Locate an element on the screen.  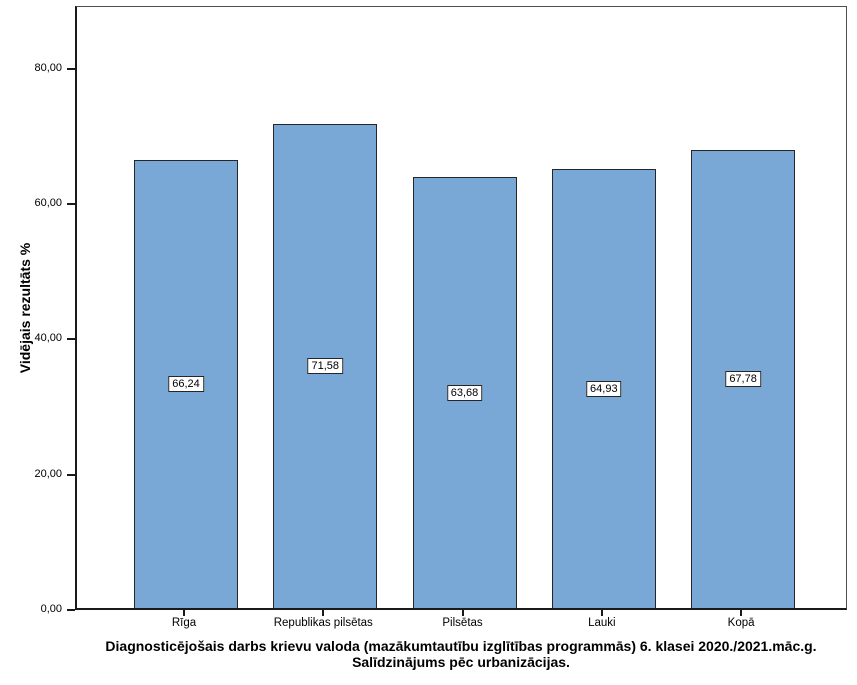
bar-value-label: 67,78 is located at coordinates (743, 379).